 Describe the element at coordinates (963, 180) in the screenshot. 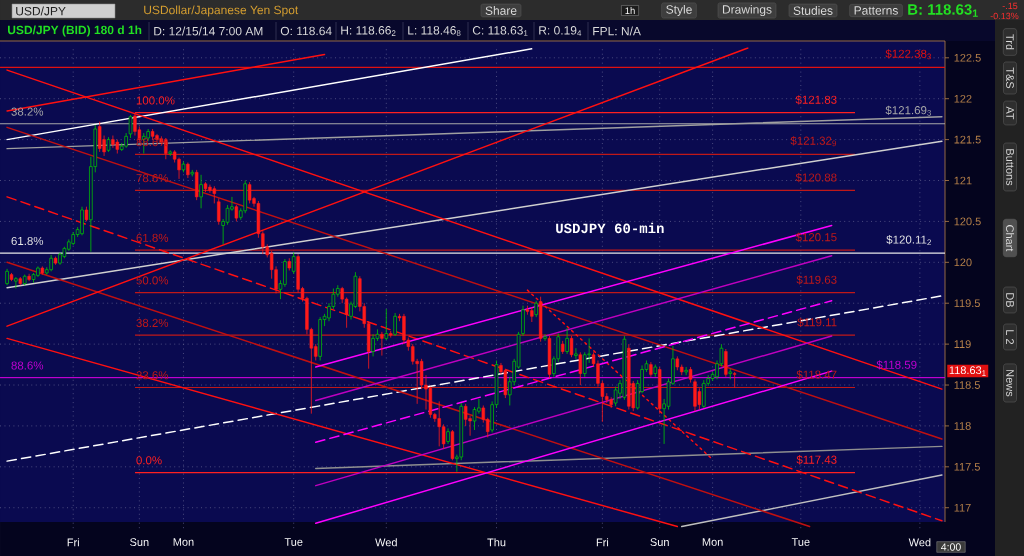

I see `y-tick-label: 121` at that location.